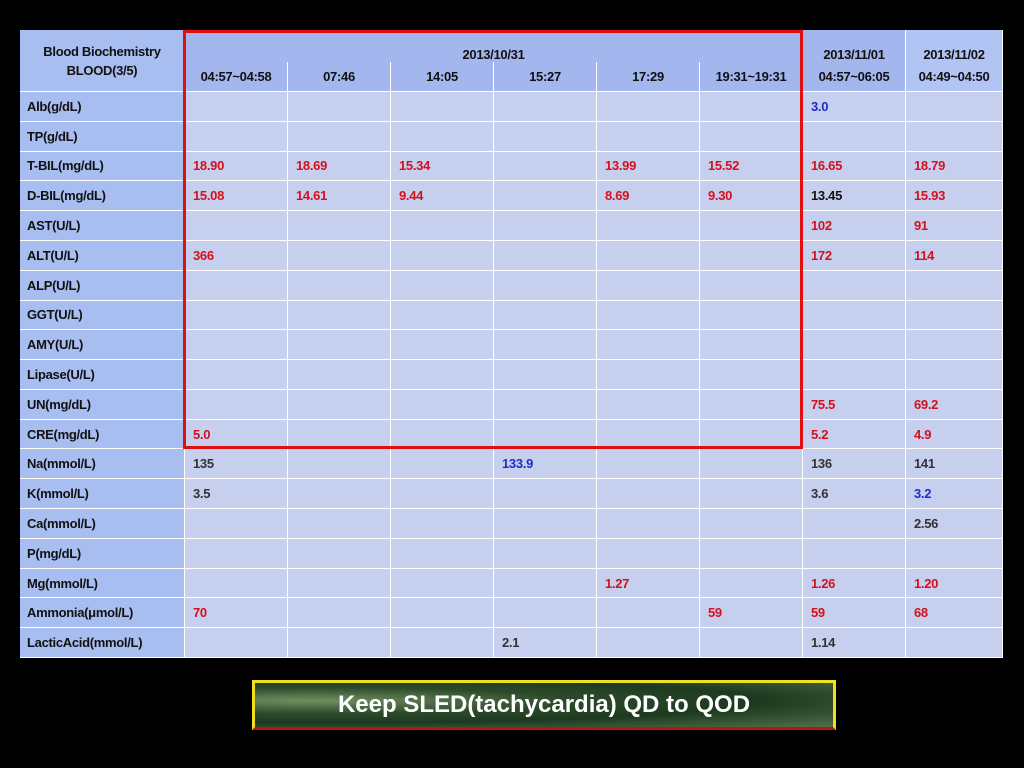 The height and width of the screenshot is (768, 1024). Describe the element at coordinates (954, 464) in the screenshot. I see `cell: 141` at that location.